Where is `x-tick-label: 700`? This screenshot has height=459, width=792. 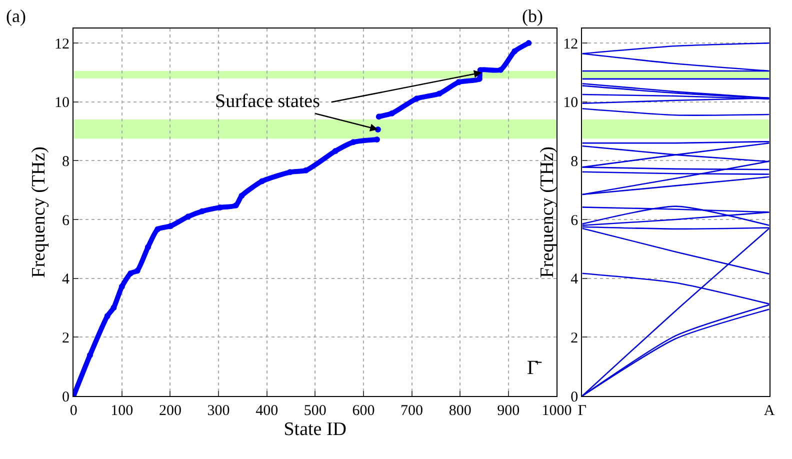 x-tick-label: 700 is located at coordinates (412, 411).